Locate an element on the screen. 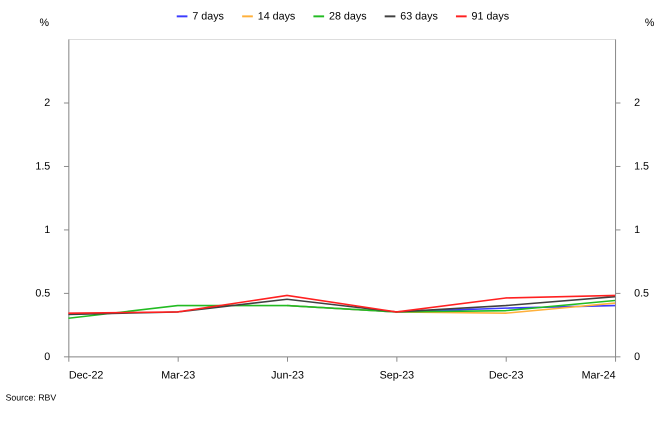 This screenshot has width=659, height=446. y-tick-label: 1 is located at coordinates (47, 230).